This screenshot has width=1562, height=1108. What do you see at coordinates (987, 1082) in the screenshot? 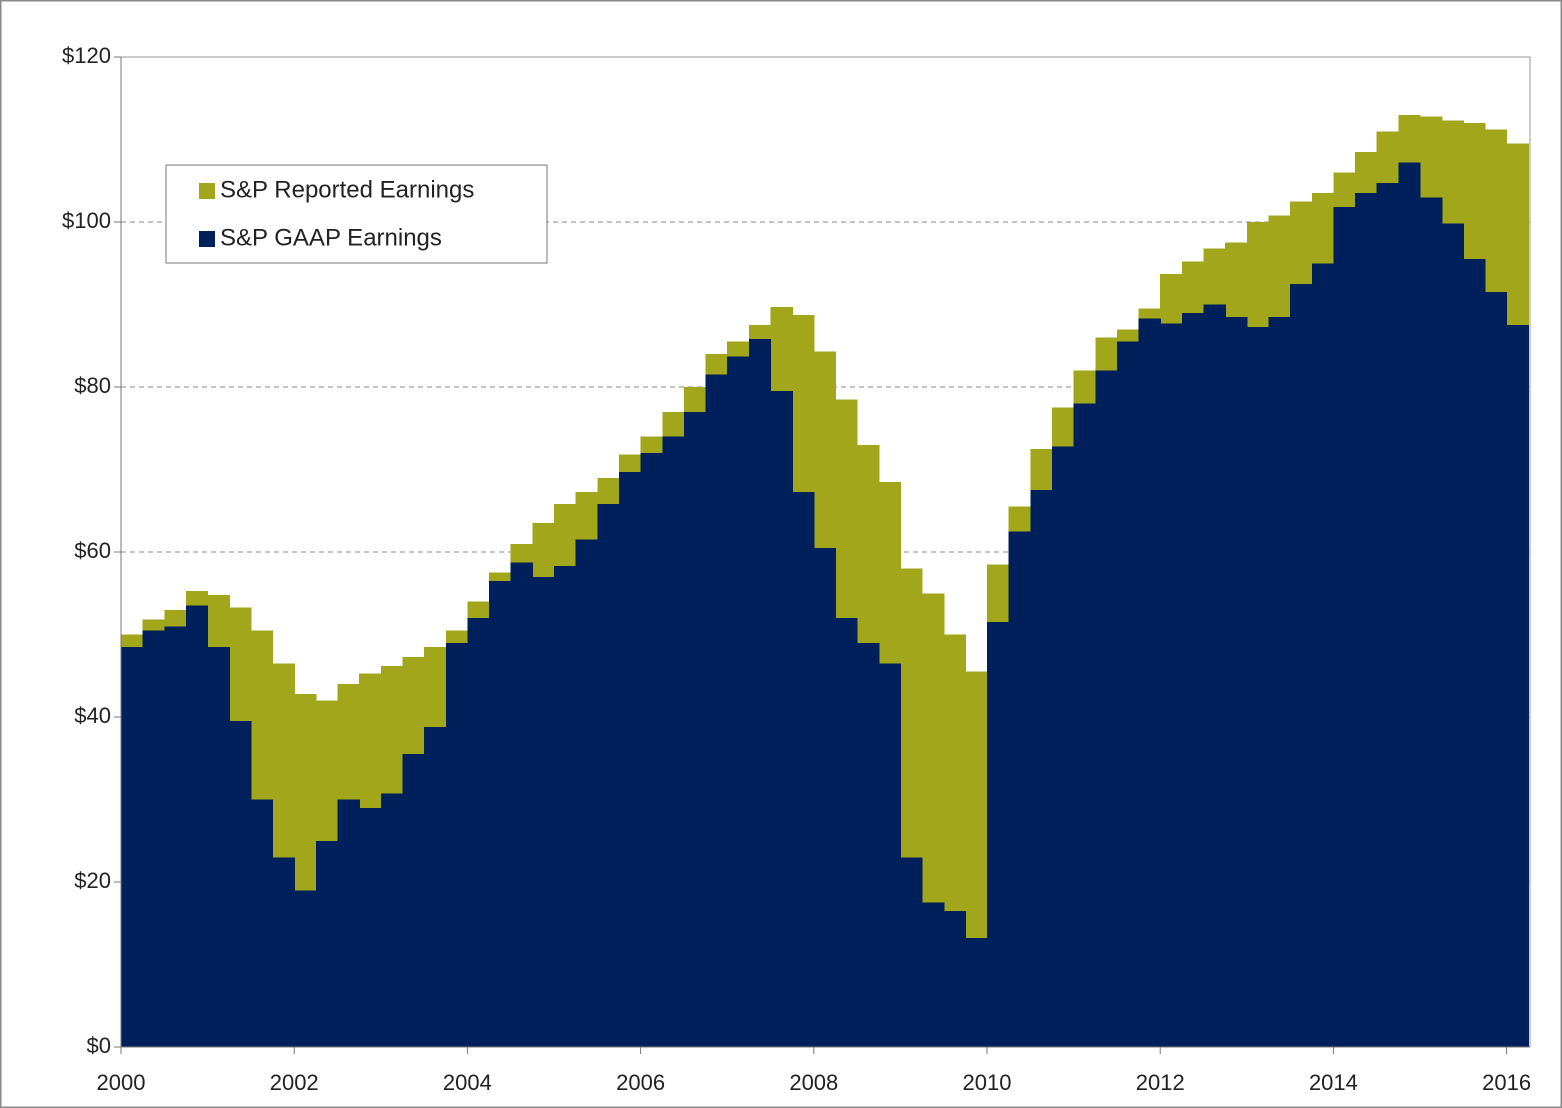
I see `x-tick-label: 2010` at bounding box center [987, 1082].